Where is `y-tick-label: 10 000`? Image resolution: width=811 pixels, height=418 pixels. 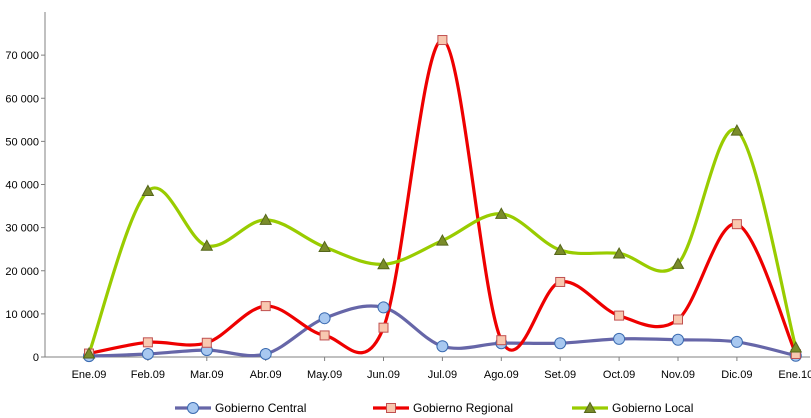
y-tick-label: 10 000 is located at coordinates (22, 315).